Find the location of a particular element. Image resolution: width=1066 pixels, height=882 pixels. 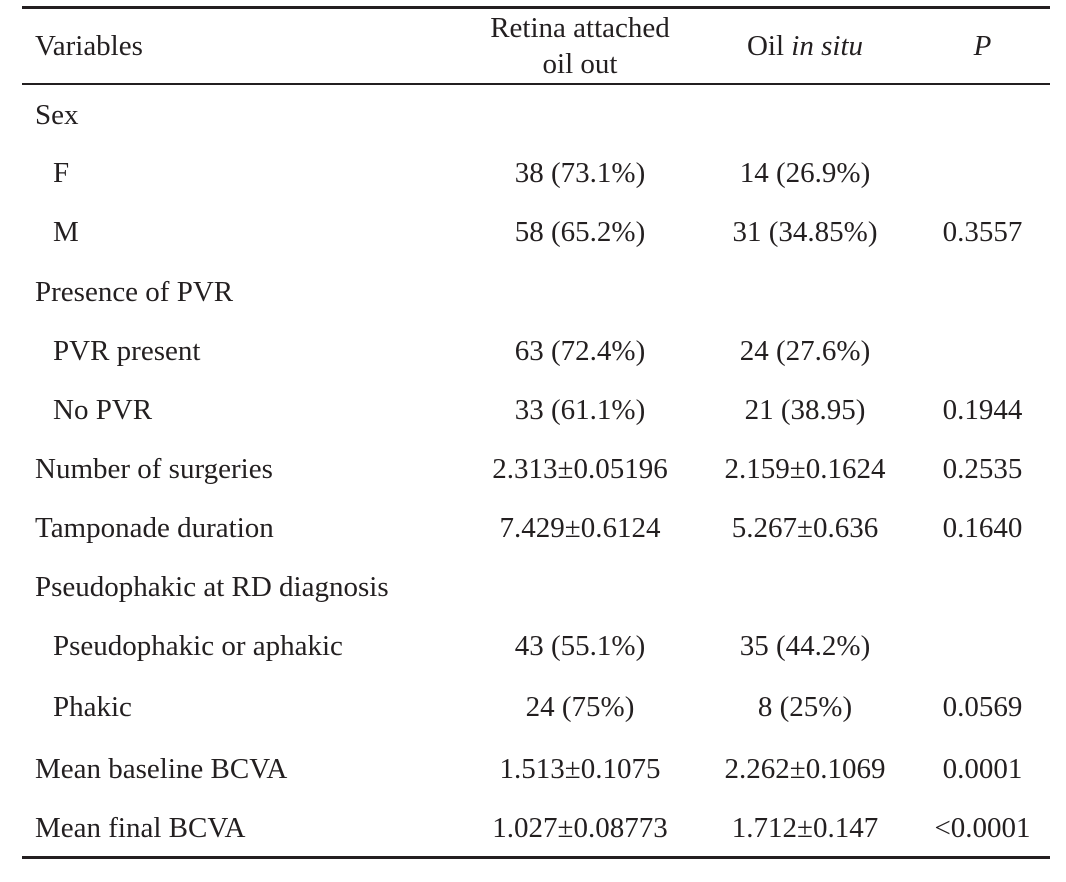

row-label: PVR present is located at coordinates (127, 351).